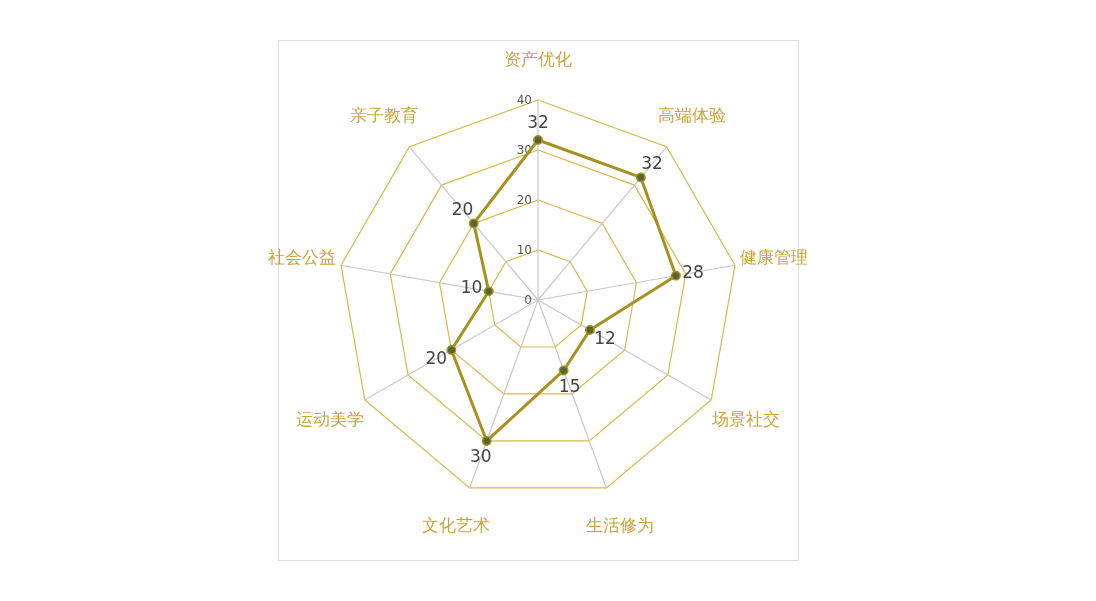  What do you see at coordinates (605, 337) in the screenshot?
I see `data-label: 12` at bounding box center [605, 337].